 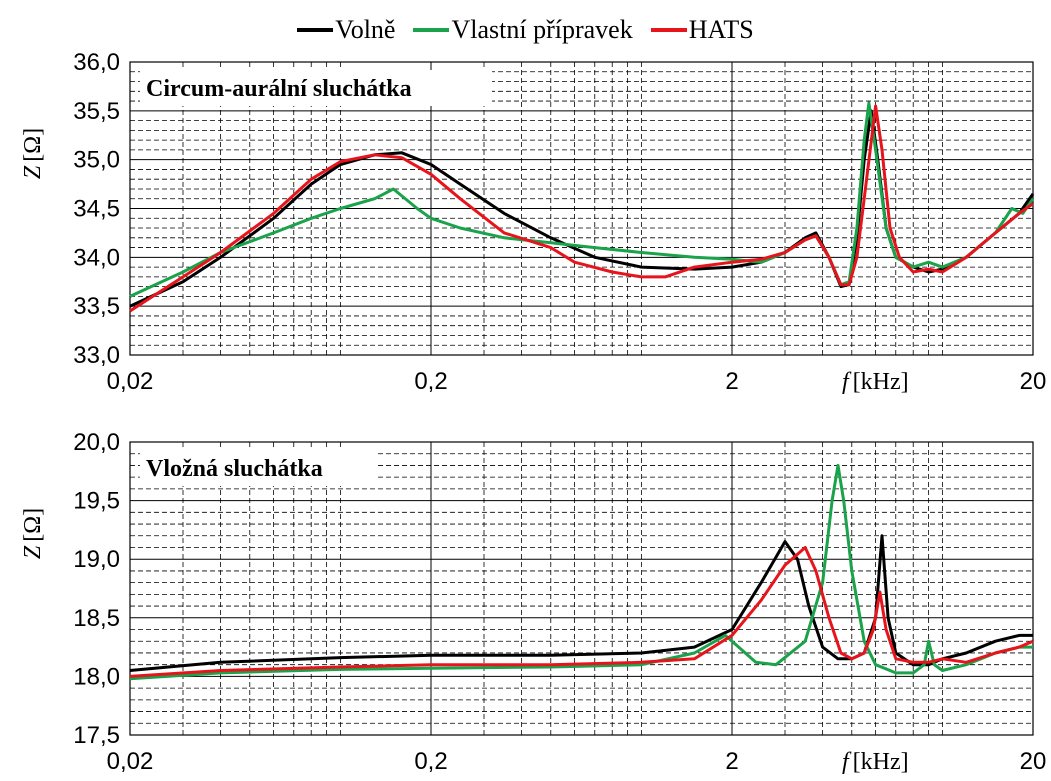 I want to click on panel-vlozna-xtick-label: 0,02, so click(x=130, y=761).